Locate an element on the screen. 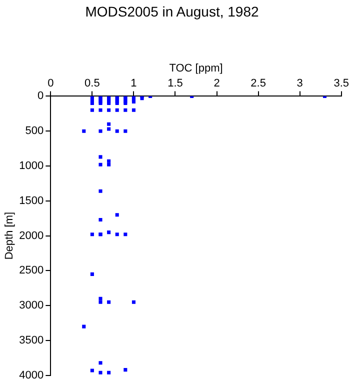 Image resolution: width=350 pixels, height=384 pixels. y-axis-title: Depth [m] is located at coordinates (10, 236).